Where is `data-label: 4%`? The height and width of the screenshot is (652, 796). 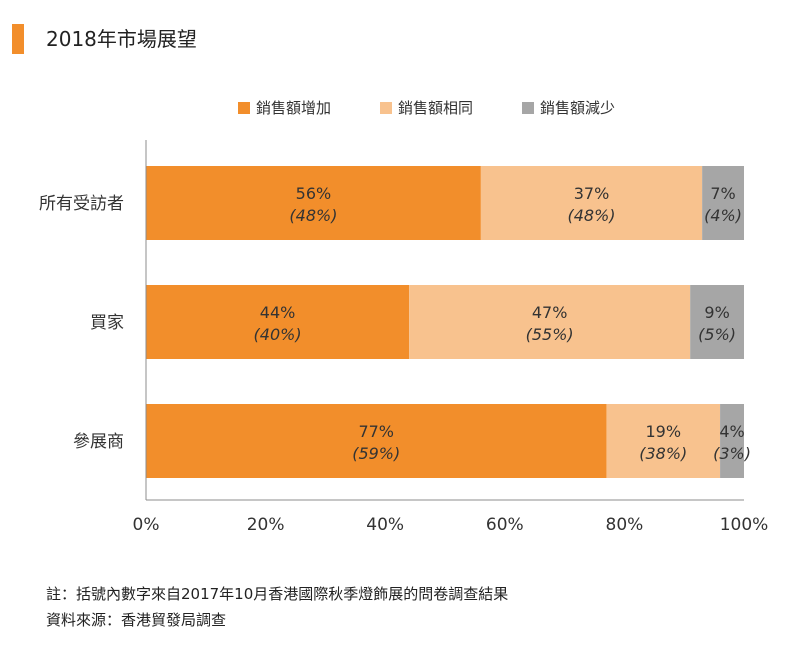 data-label: 4% is located at coordinates (731, 431).